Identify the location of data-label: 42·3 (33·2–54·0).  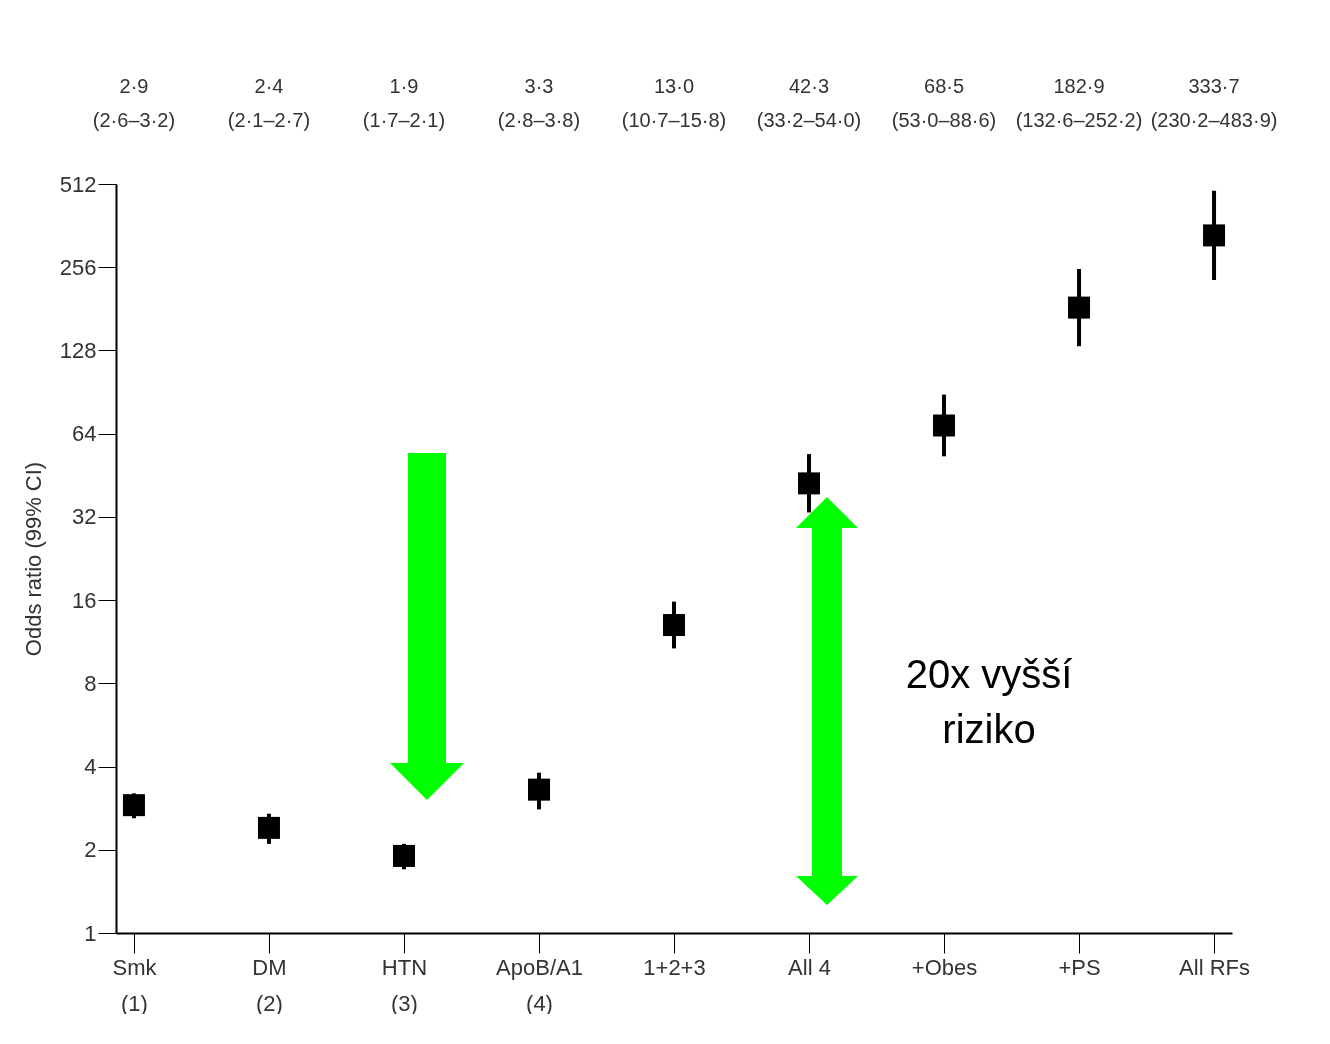
(809, 103).